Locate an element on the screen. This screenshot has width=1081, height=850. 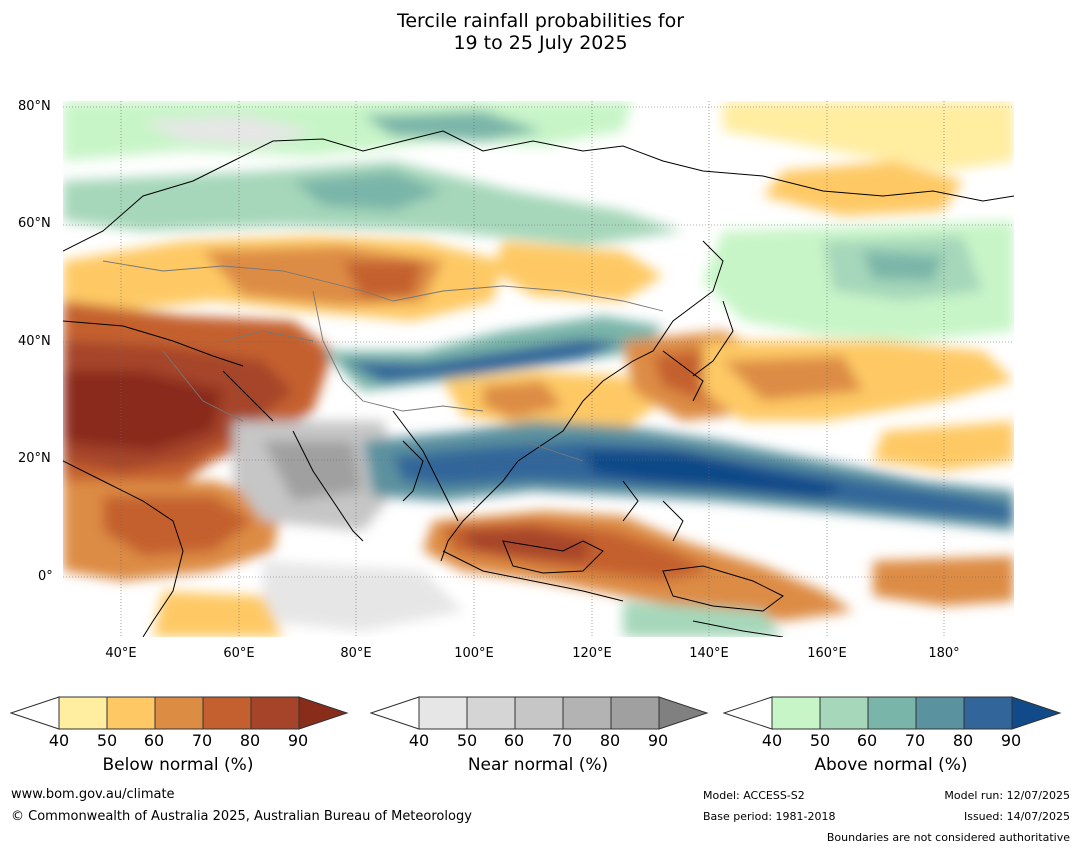
lon-label-140e: 140°E is located at coordinates (709, 653).